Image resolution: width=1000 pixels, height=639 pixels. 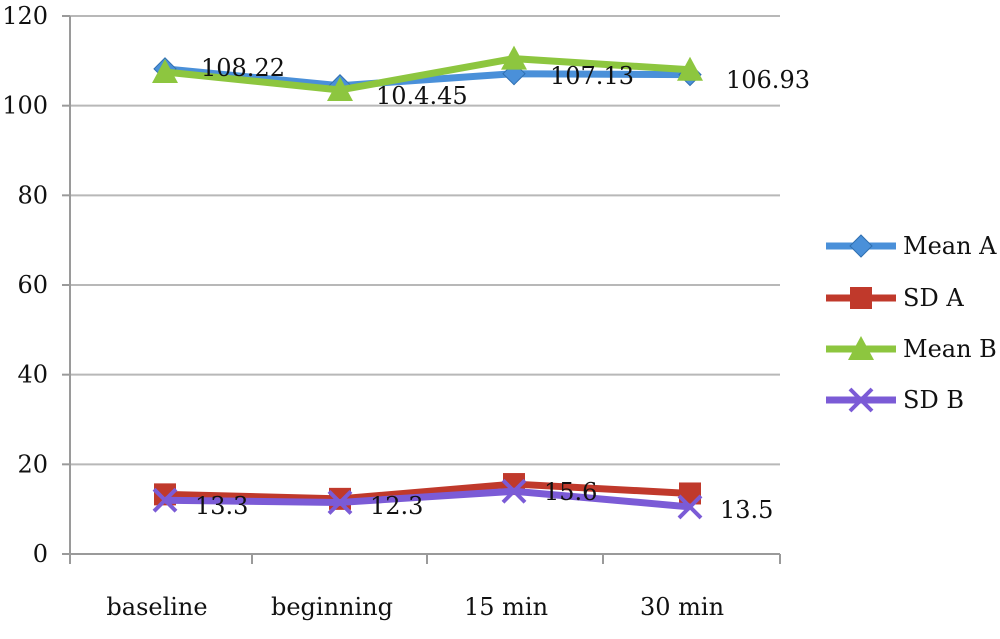 I want to click on legend: Mean A SD A Mean B SD B, so click(x=911, y=323).